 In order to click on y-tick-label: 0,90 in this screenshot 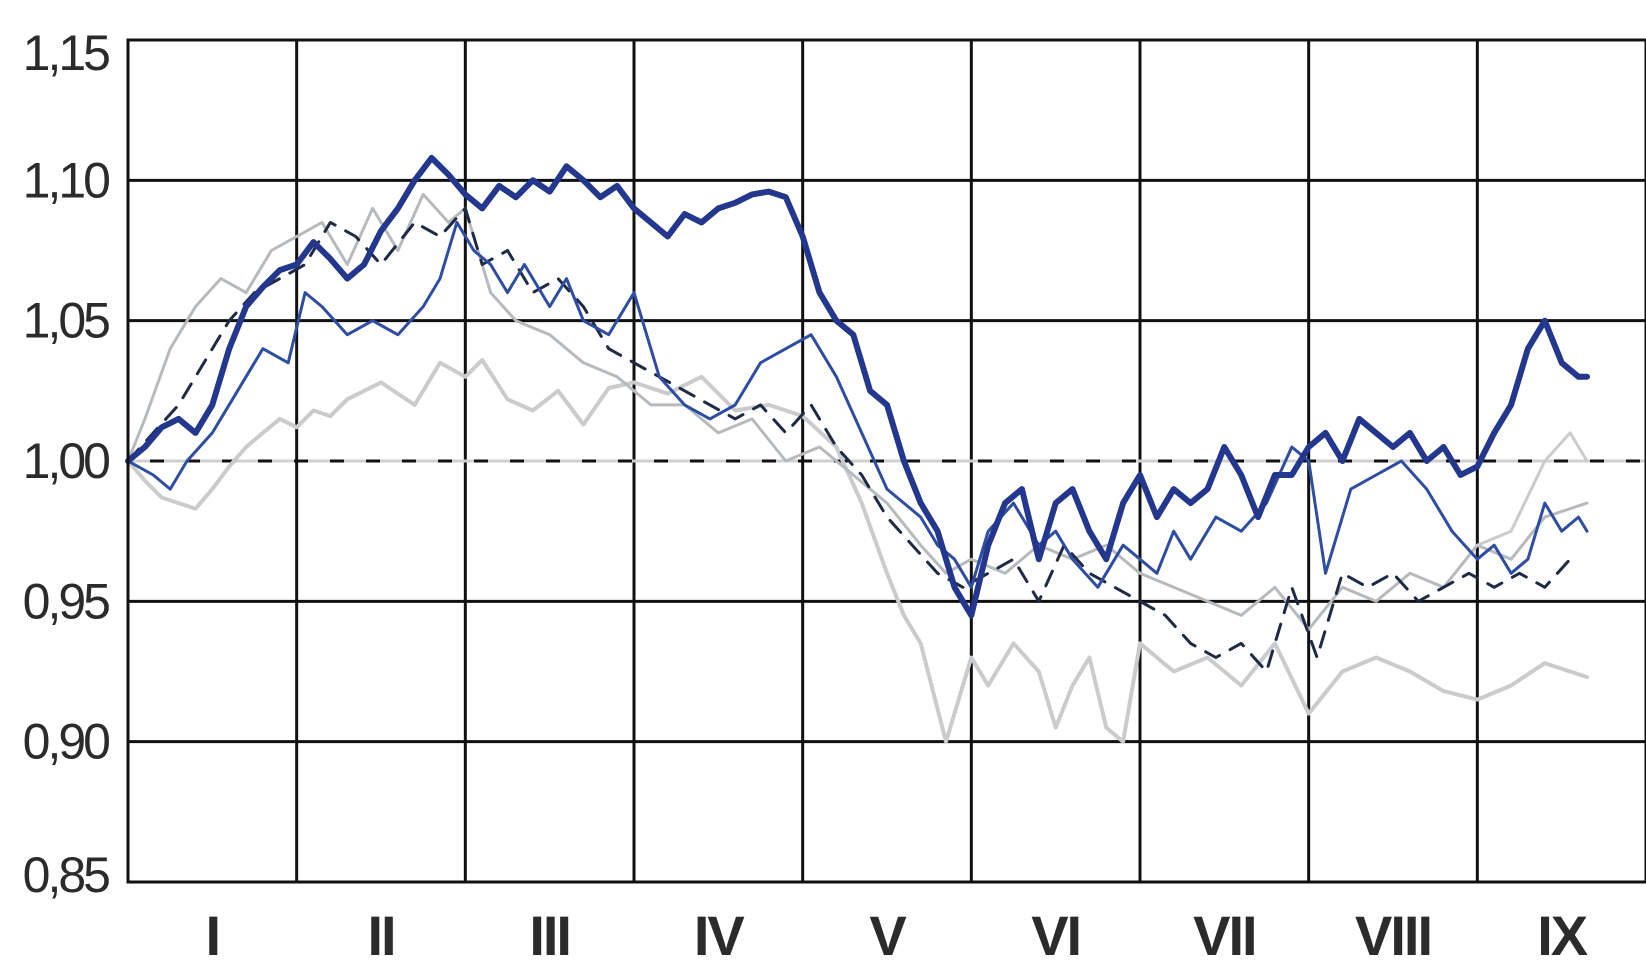, I will do `click(66, 742)`.